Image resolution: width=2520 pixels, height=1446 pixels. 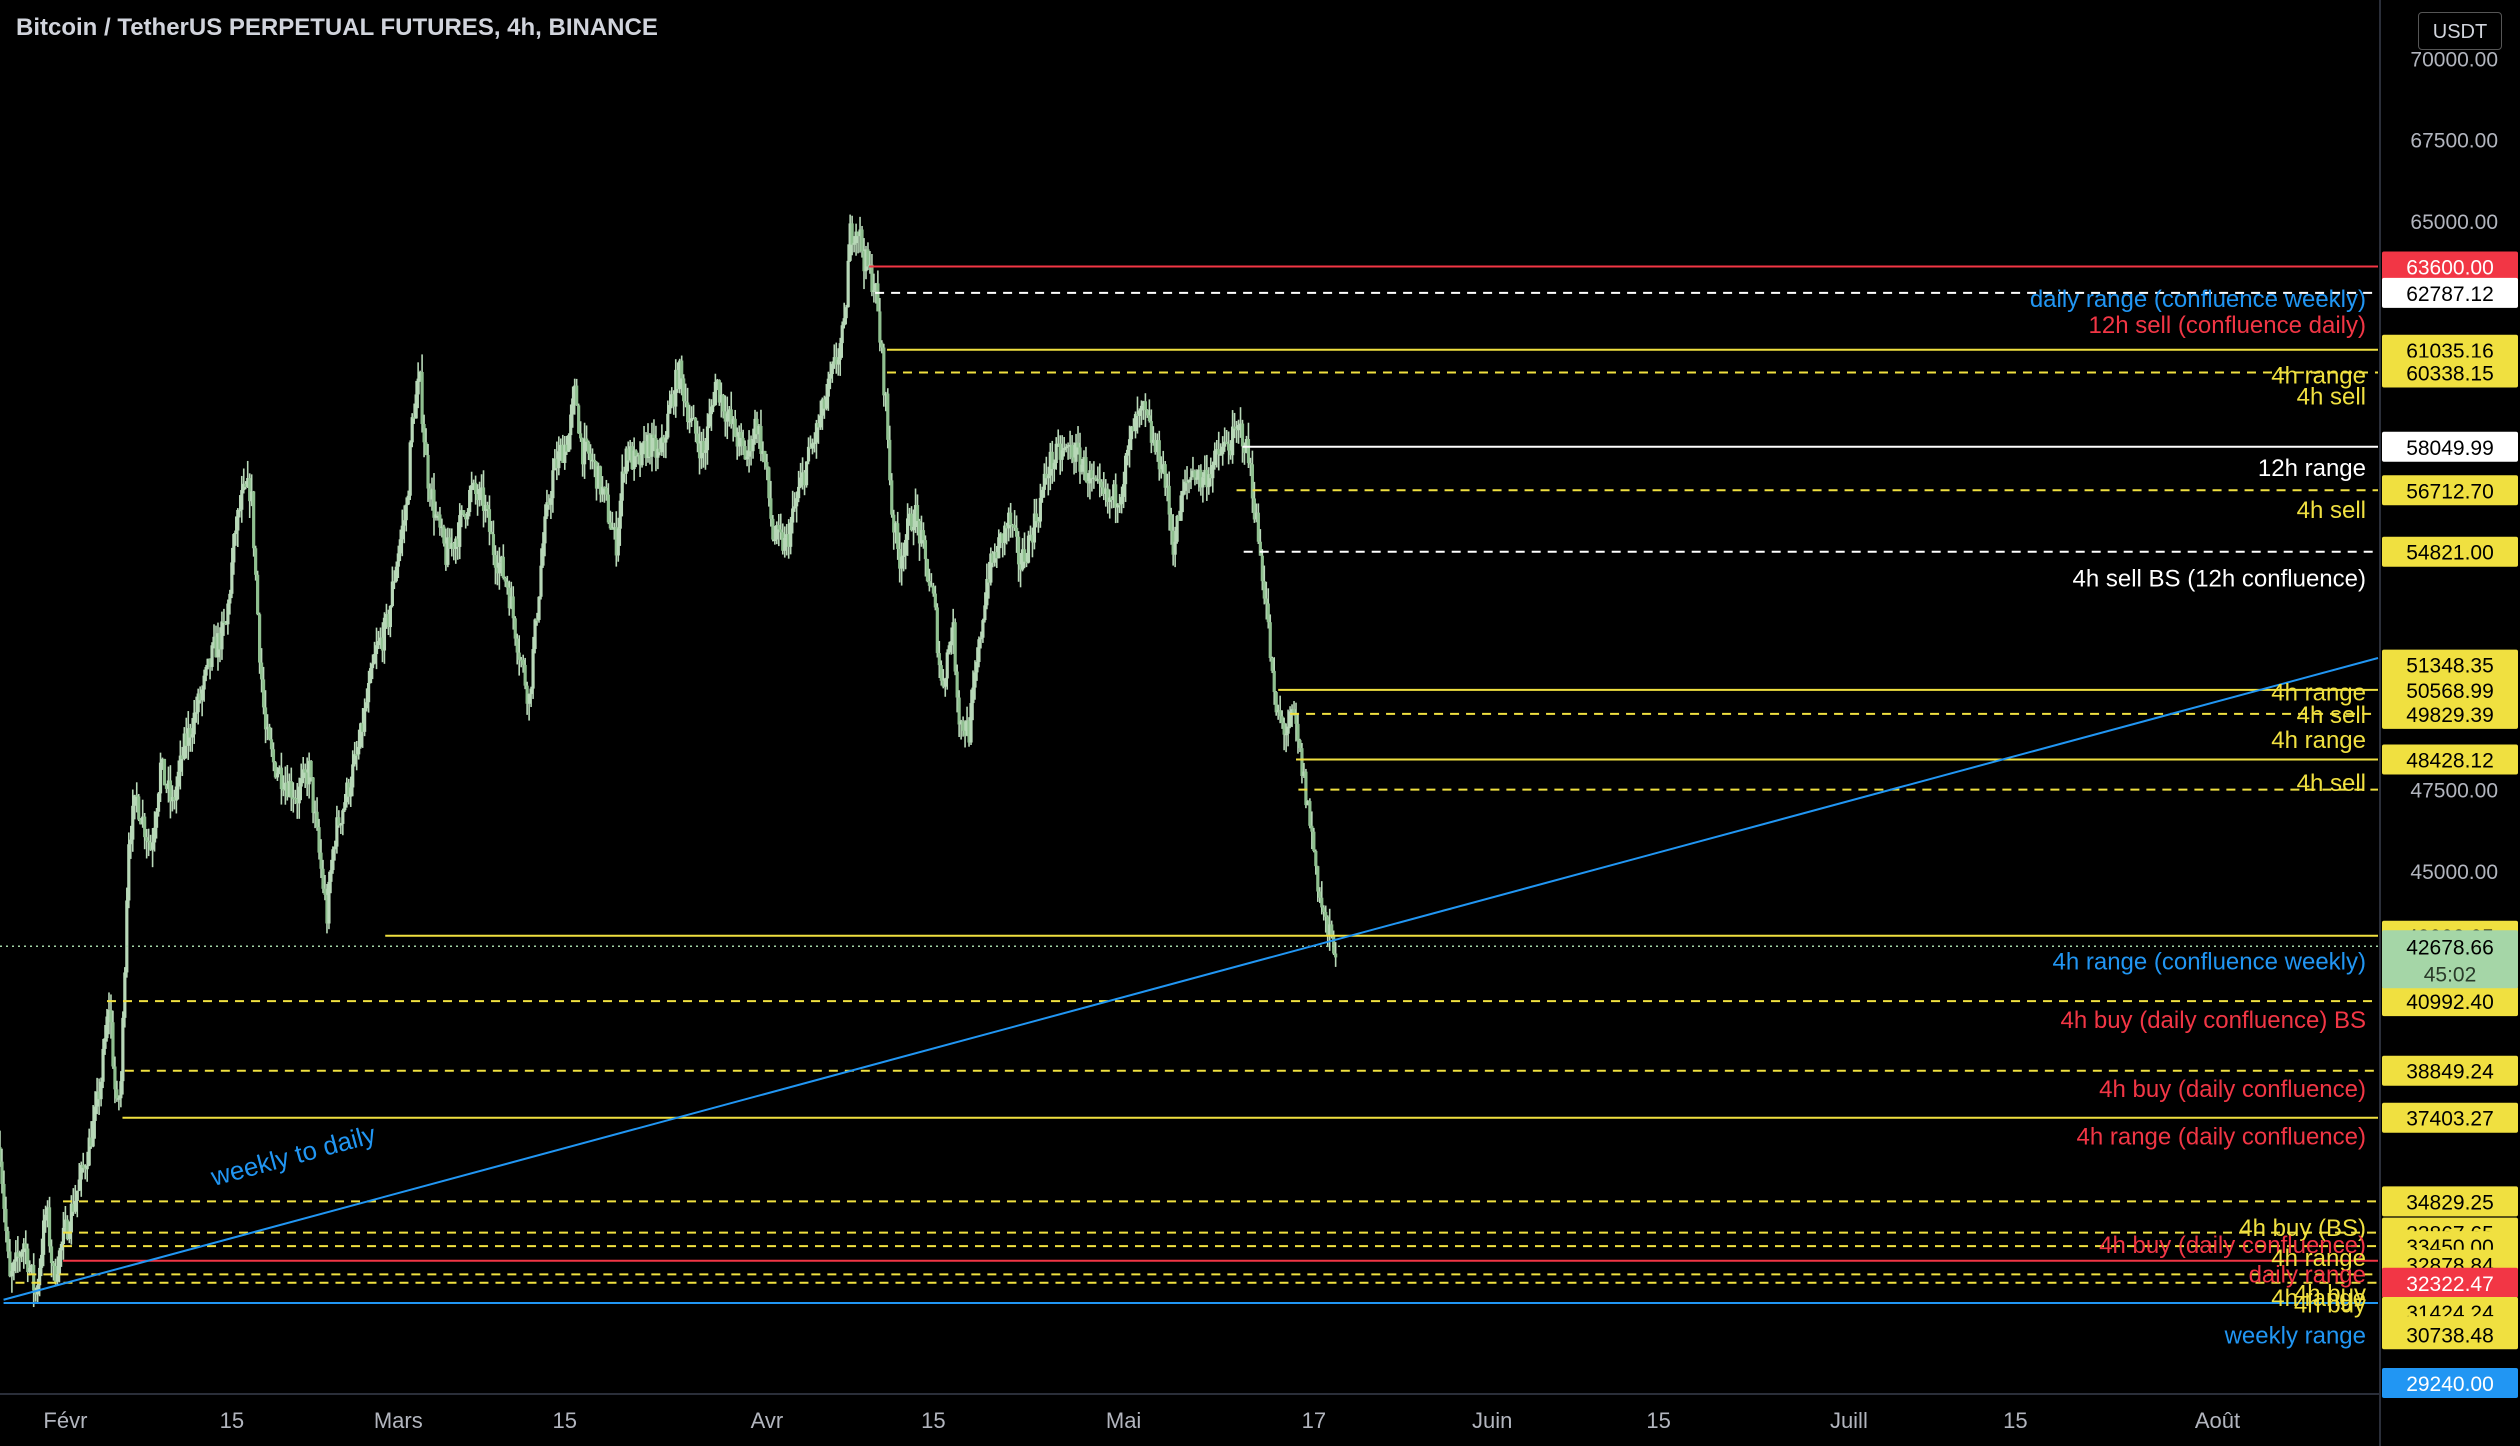 What do you see at coordinates (2450, 351) in the screenshot?
I see `svg-text: 61035.16` at bounding box center [2450, 351].